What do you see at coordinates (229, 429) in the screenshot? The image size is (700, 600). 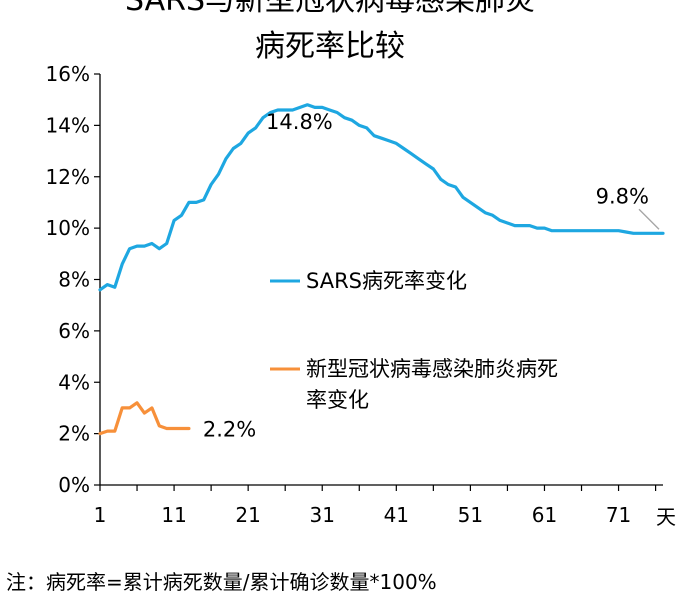 I see `data-label: 2.2%` at bounding box center [229, 429].